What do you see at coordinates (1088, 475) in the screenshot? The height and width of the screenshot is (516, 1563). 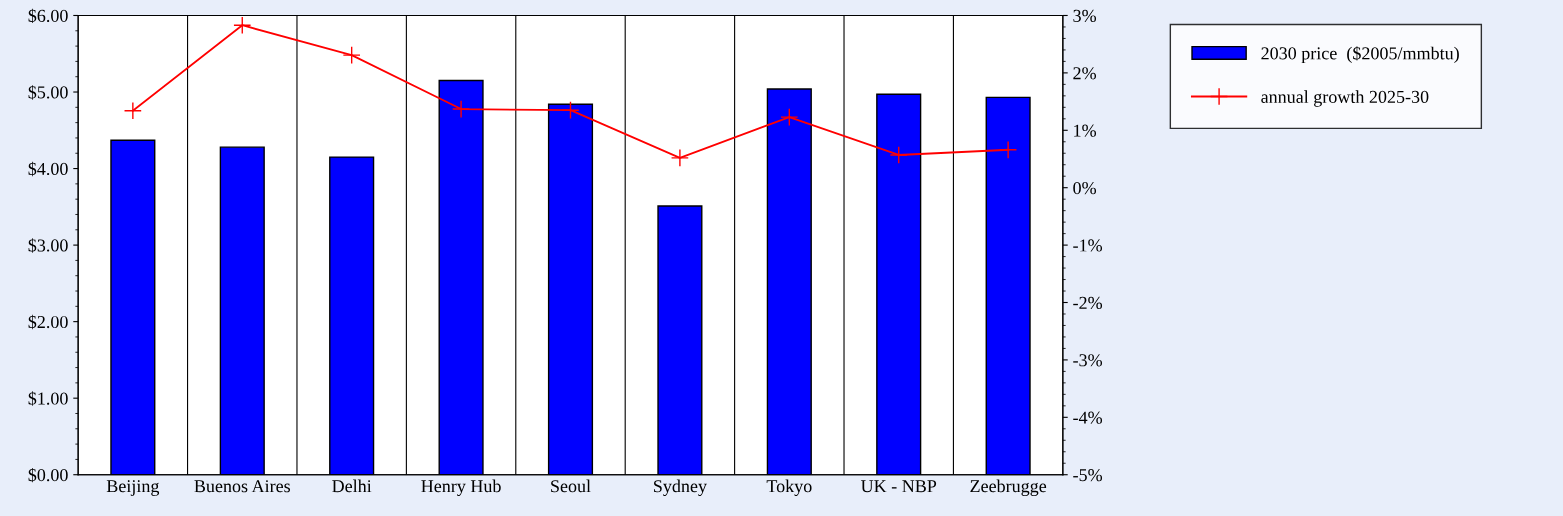 I see `y2-tick-label: -5%` at bounding box center [1088, 475].